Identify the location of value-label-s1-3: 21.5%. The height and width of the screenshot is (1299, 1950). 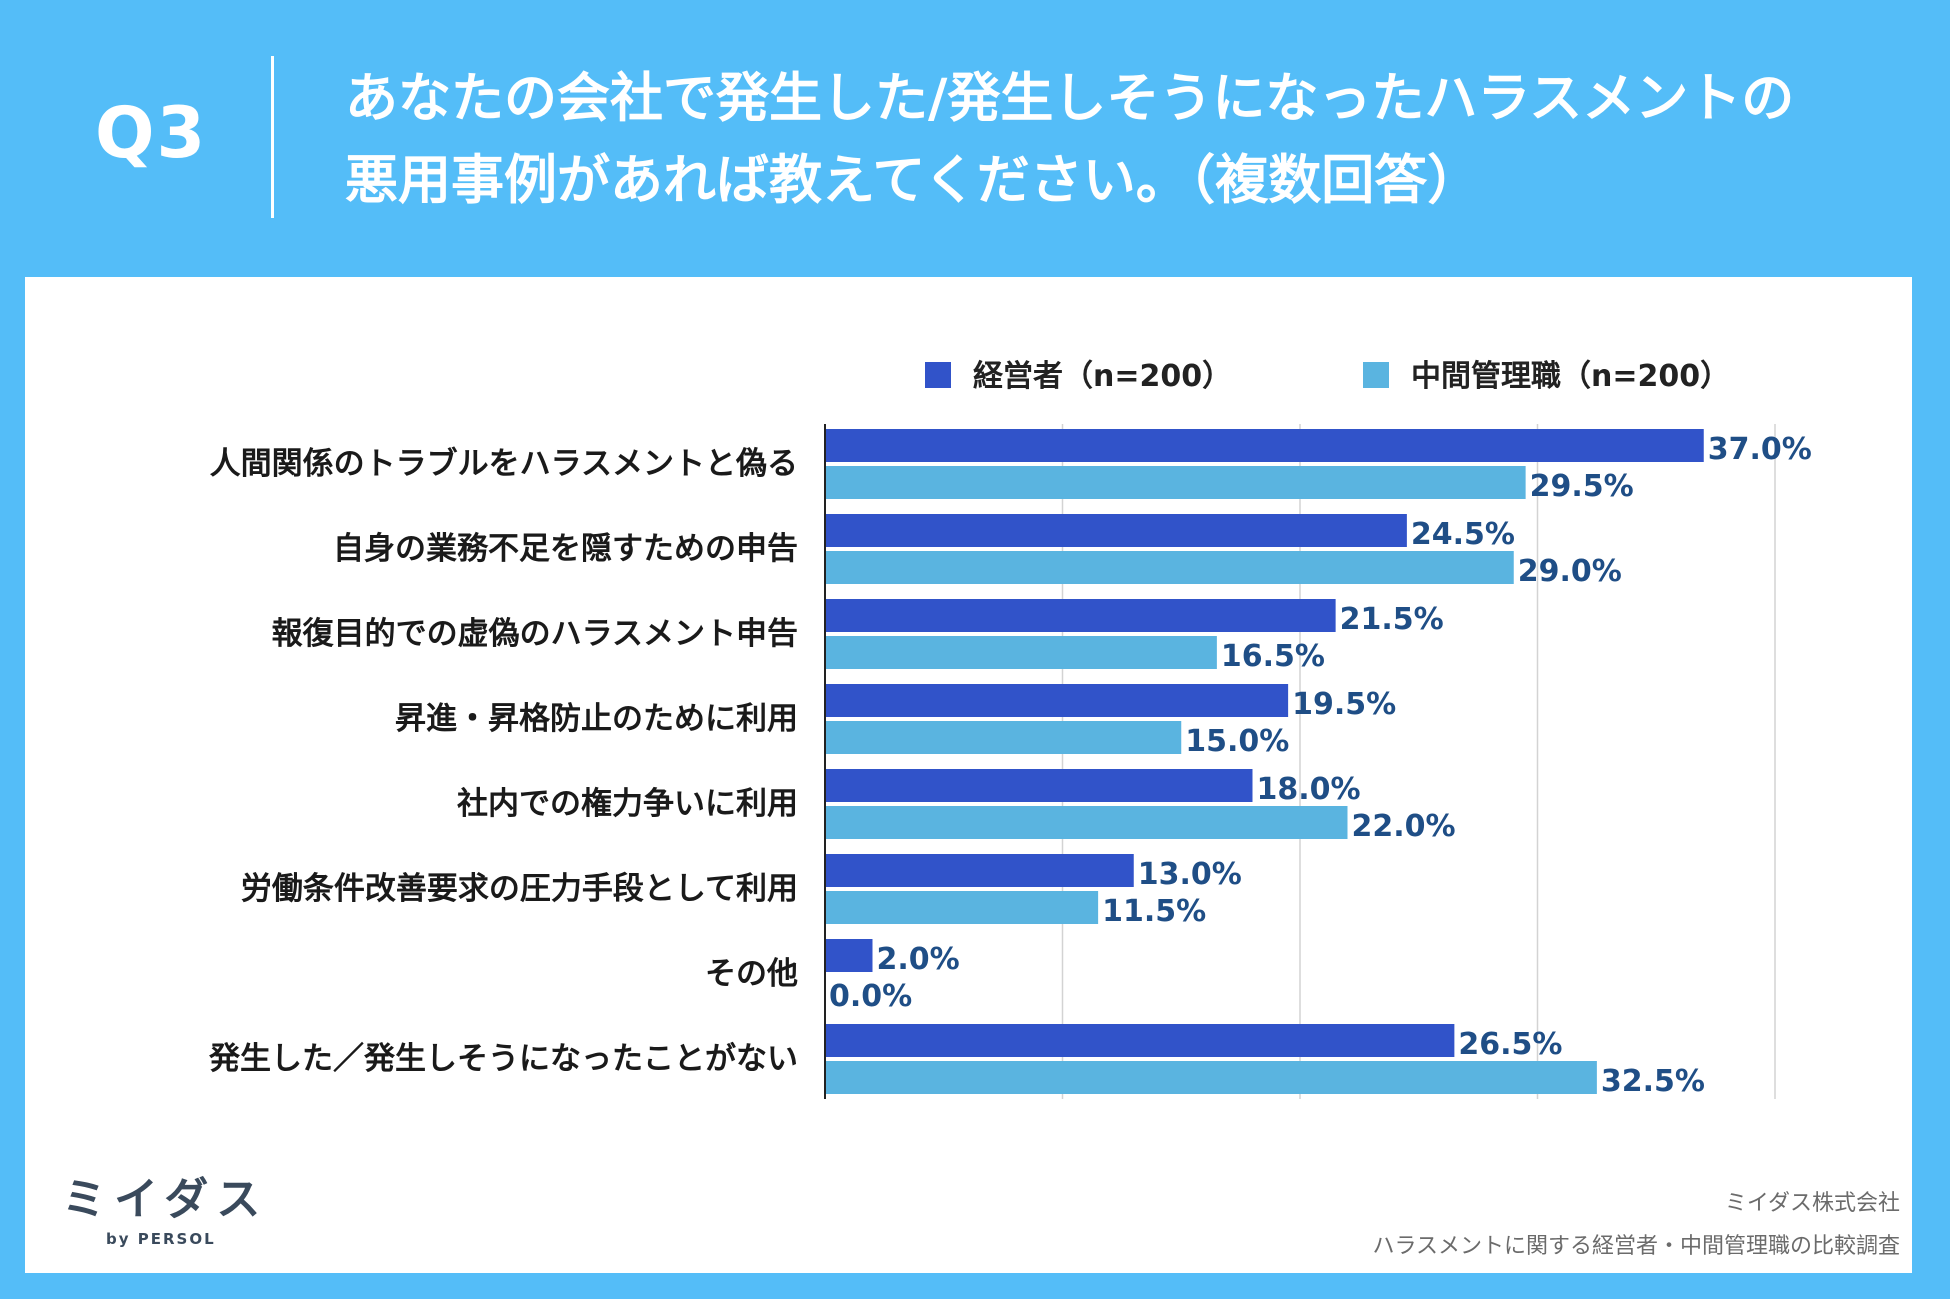
(1392, 619).